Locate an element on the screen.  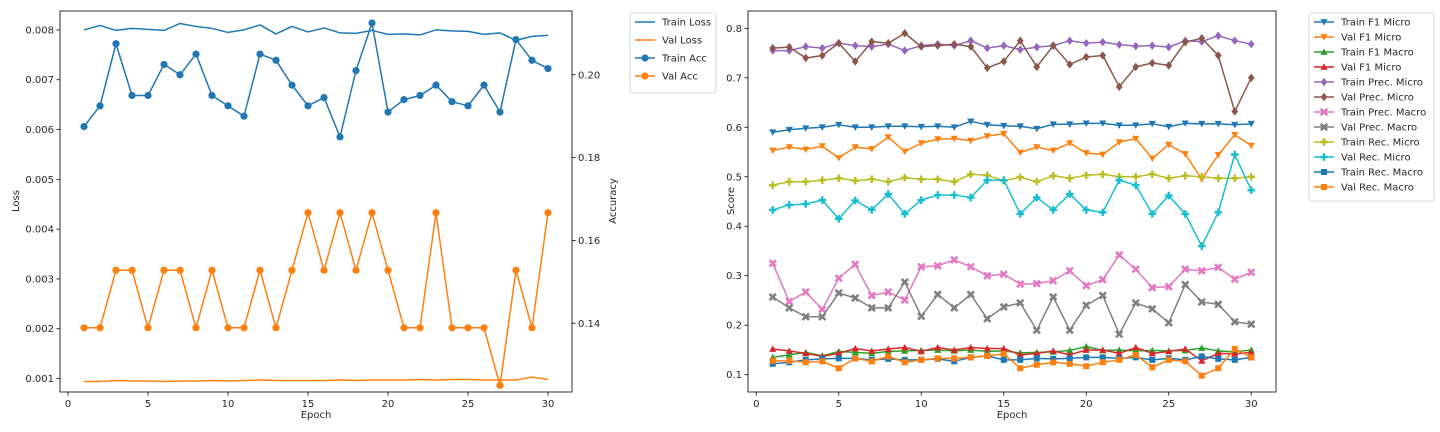
c2-point-train-rec-micro-18-stroke is located at coordinates (1053, 175).